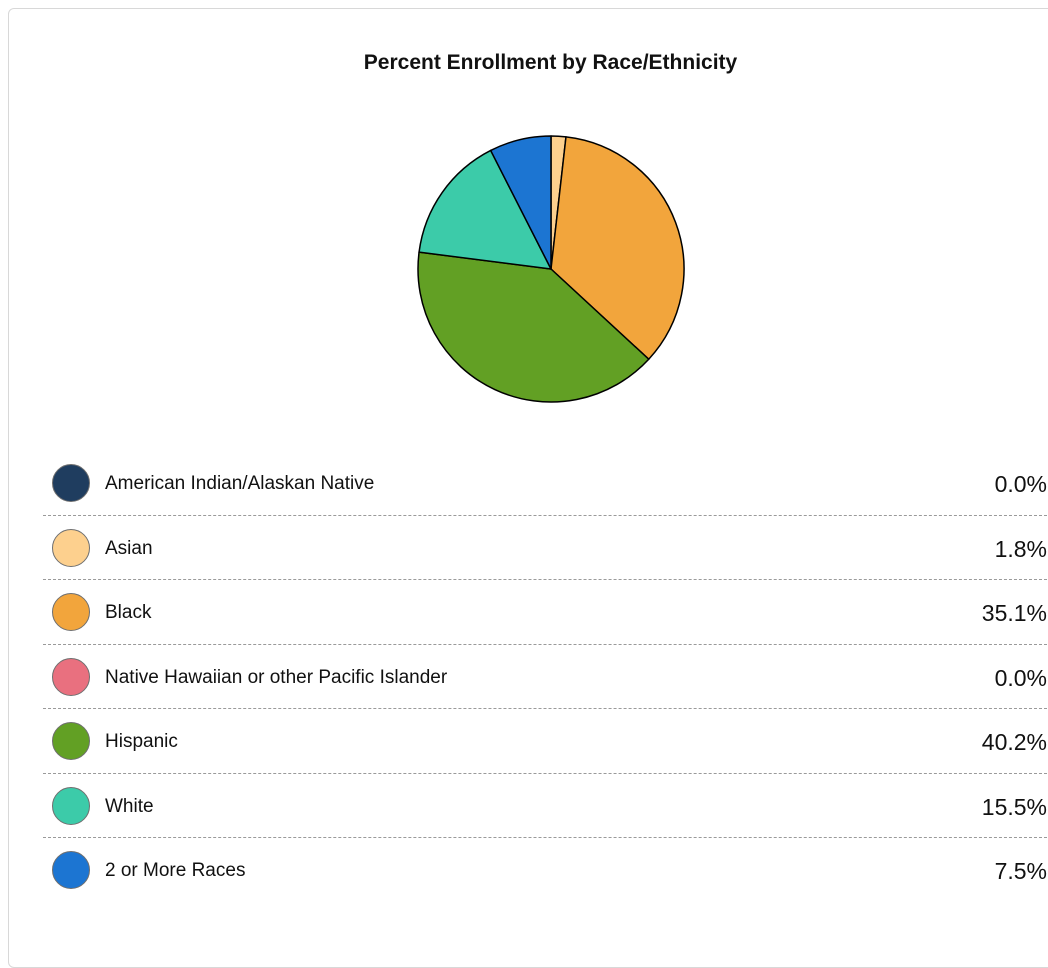 This screenshot has height=968, width=1048. I want to click on legend-row: Hispanic 40.2%, so click(545, 741).